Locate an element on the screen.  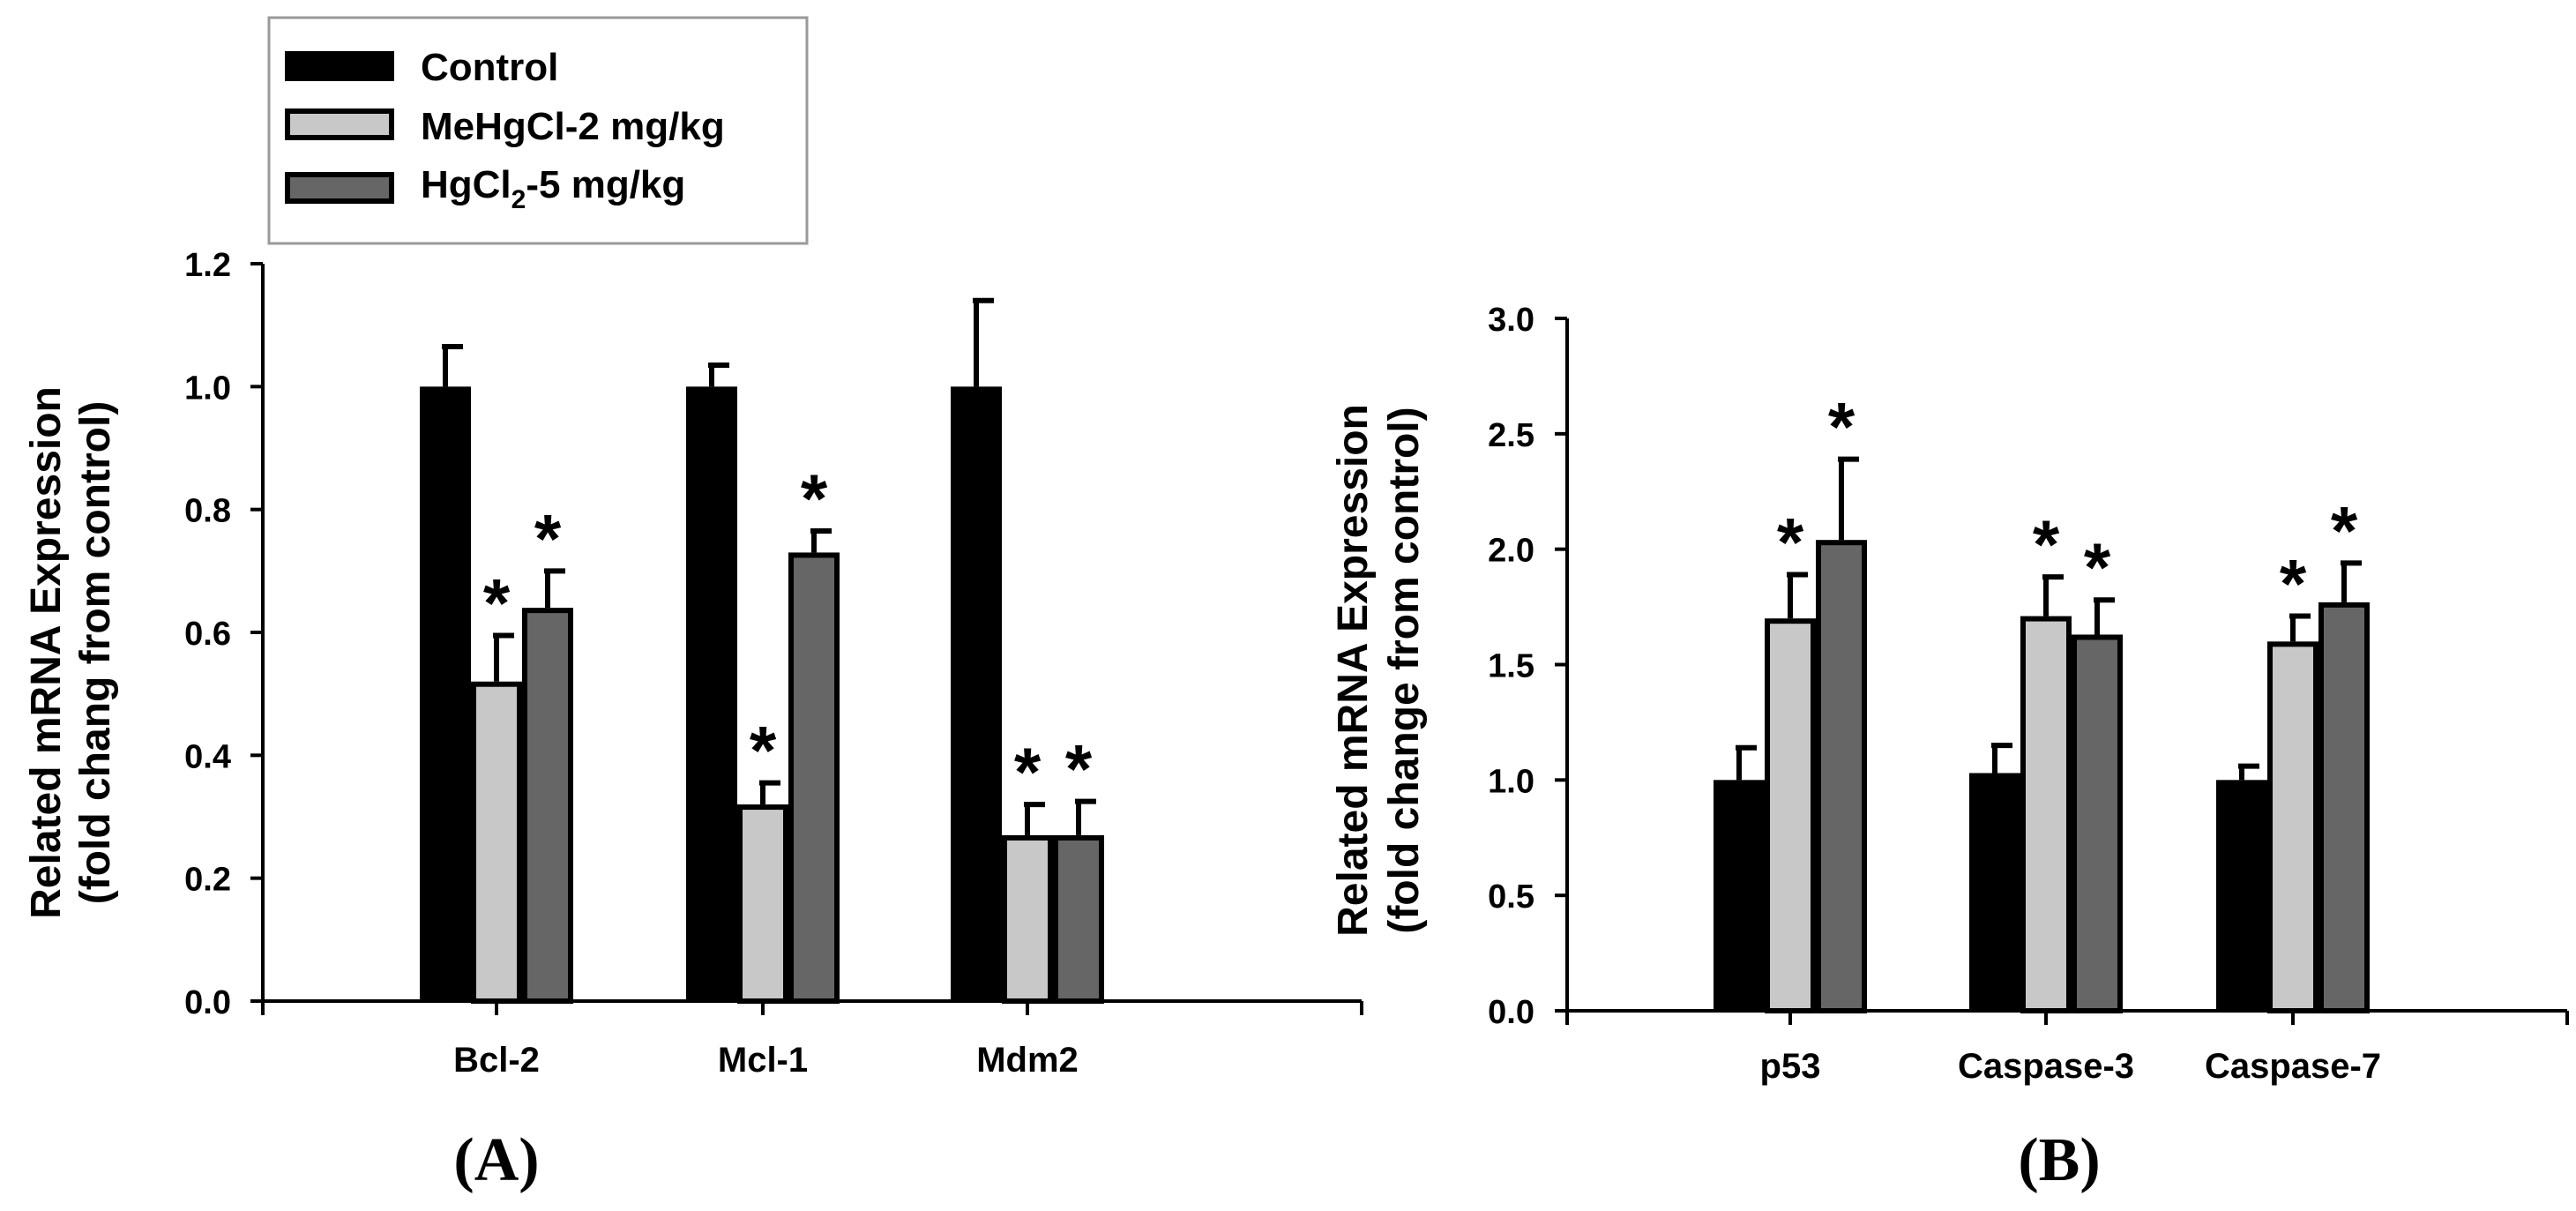
y-tick-label-b: 0.5 is located at coordinates (1511, 897).